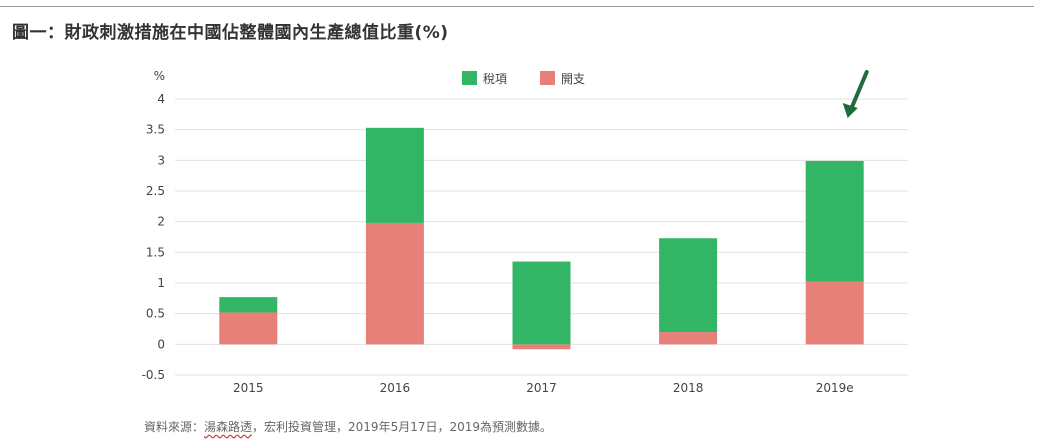 The height and width of the screenshot is (440, 1041). Describe the element at coordinates (688, 338) in the screenshot. I see `bar-spending-2018` at that location.